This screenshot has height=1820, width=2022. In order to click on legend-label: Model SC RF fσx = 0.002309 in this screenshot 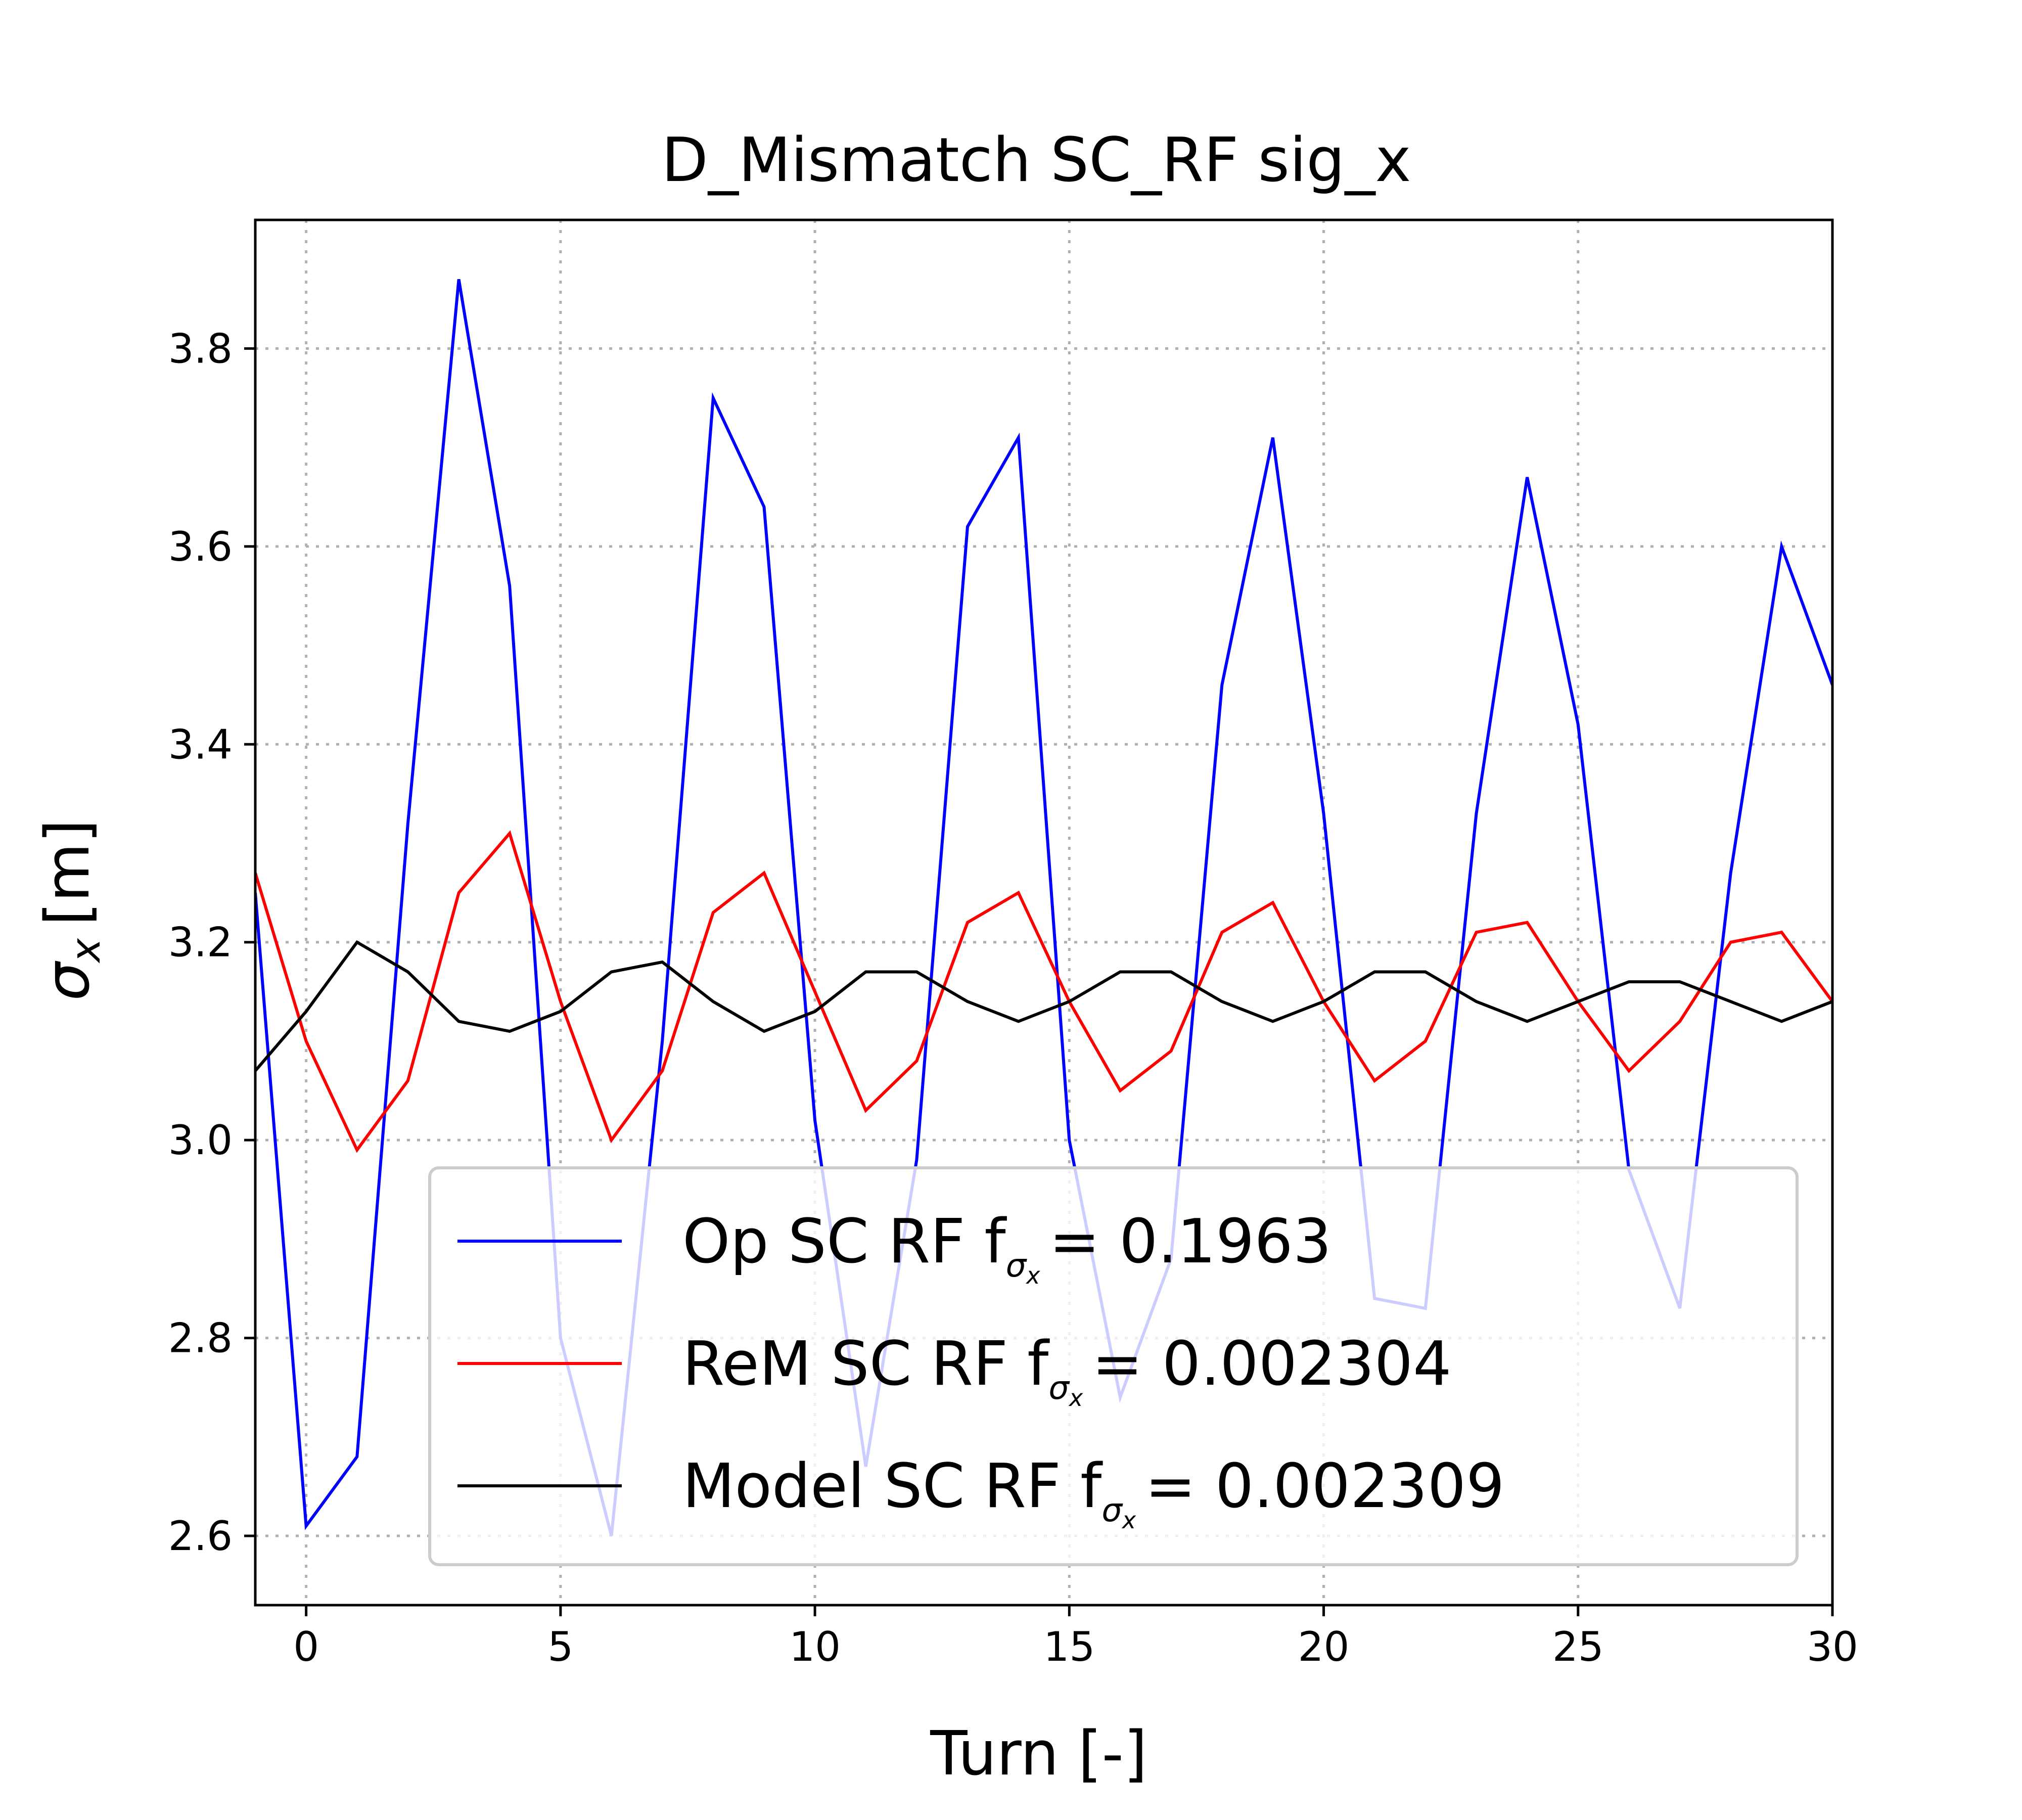, I will do `click(1093, 1492)`.